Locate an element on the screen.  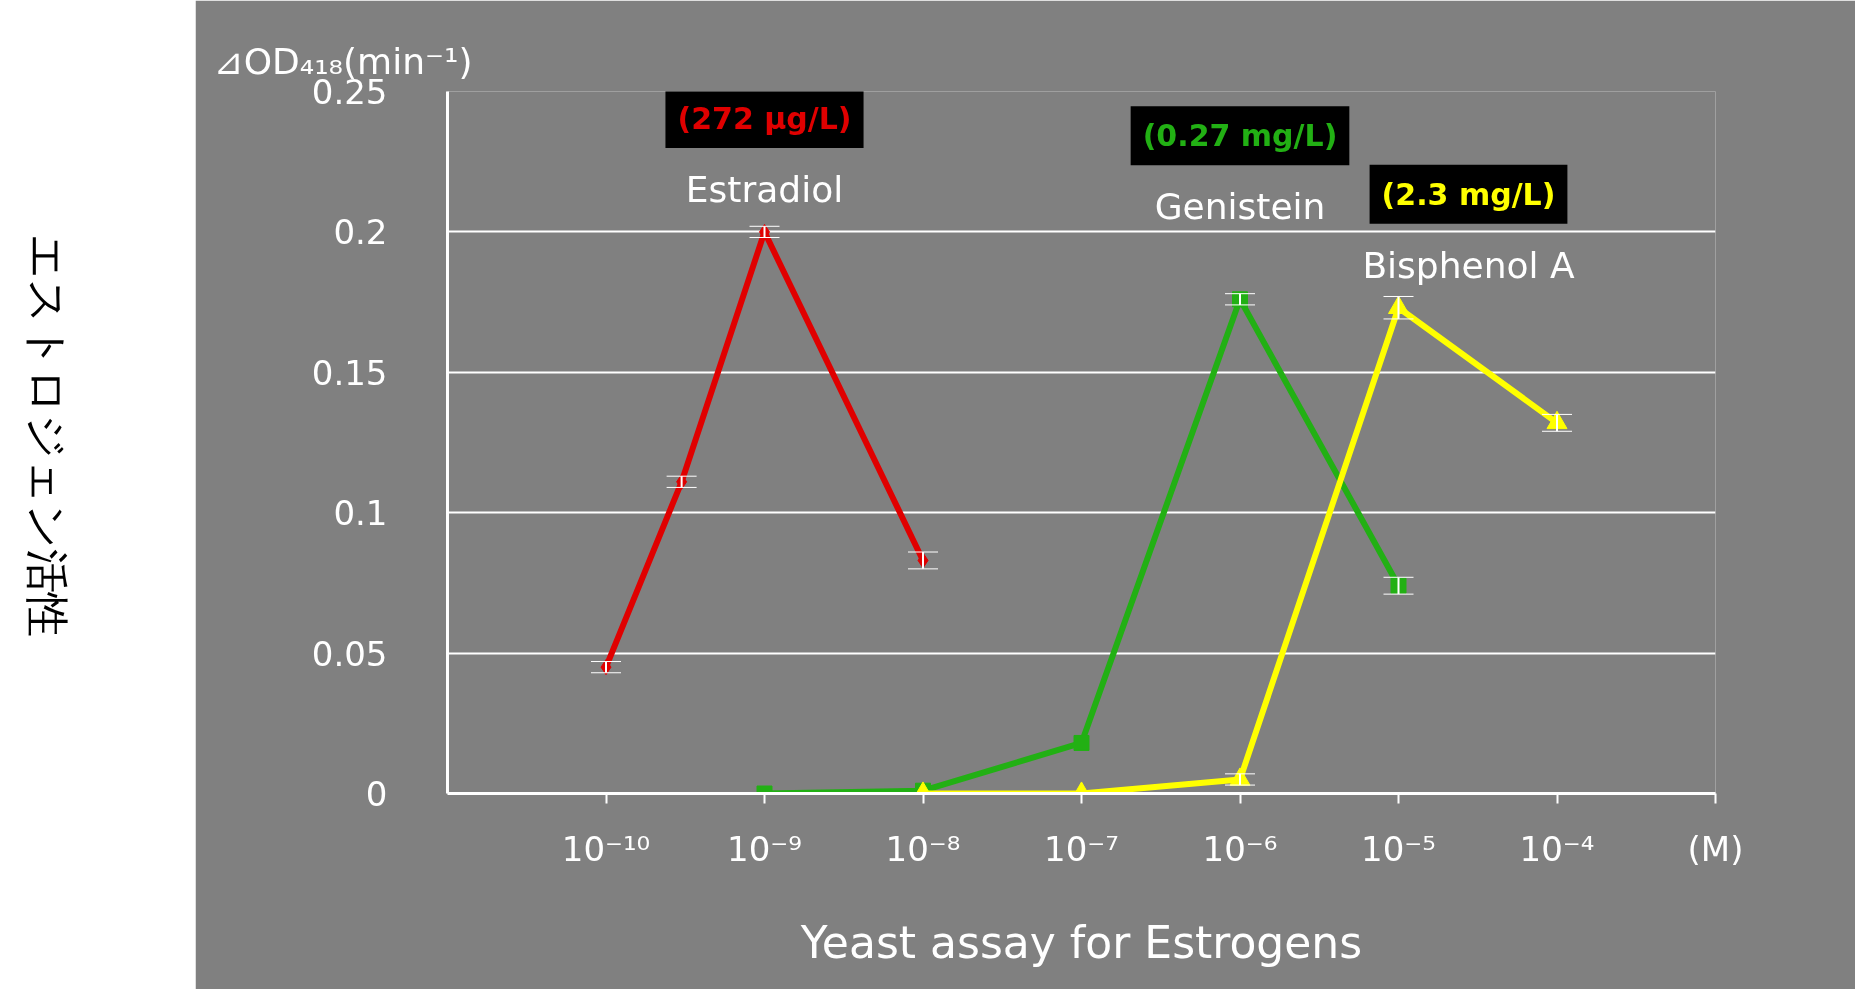
x-tick-label: 10⁻¹⁰ is located at coordinates (606, 848).